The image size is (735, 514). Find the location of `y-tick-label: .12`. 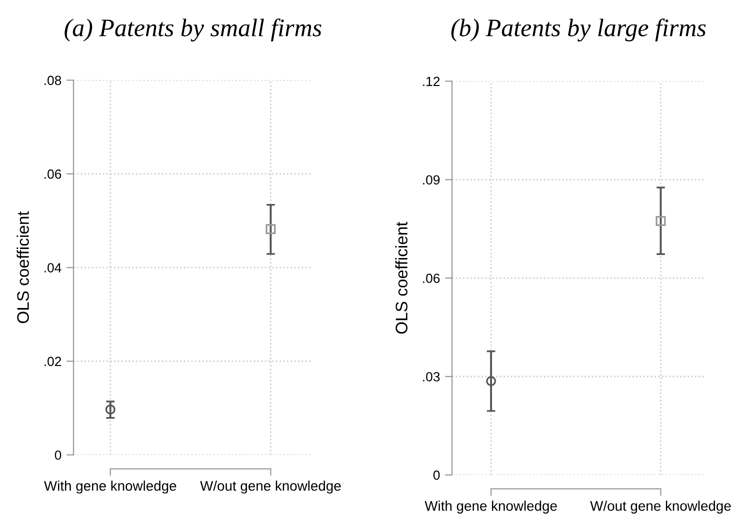

y-tick-label: .12 is located at coordinates (431, 81).